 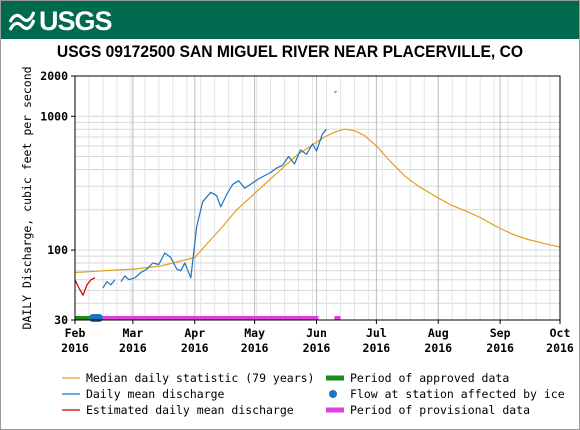 I want to click on x-tick-label-month: Jun, so click(x=316, y=333).